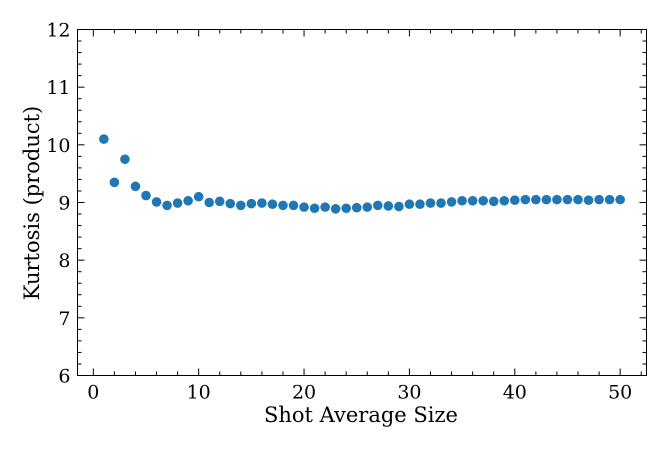  Describe the element at coordinates (64, 319) in the screenshot. I see `y-tick-label: 7` at that location.